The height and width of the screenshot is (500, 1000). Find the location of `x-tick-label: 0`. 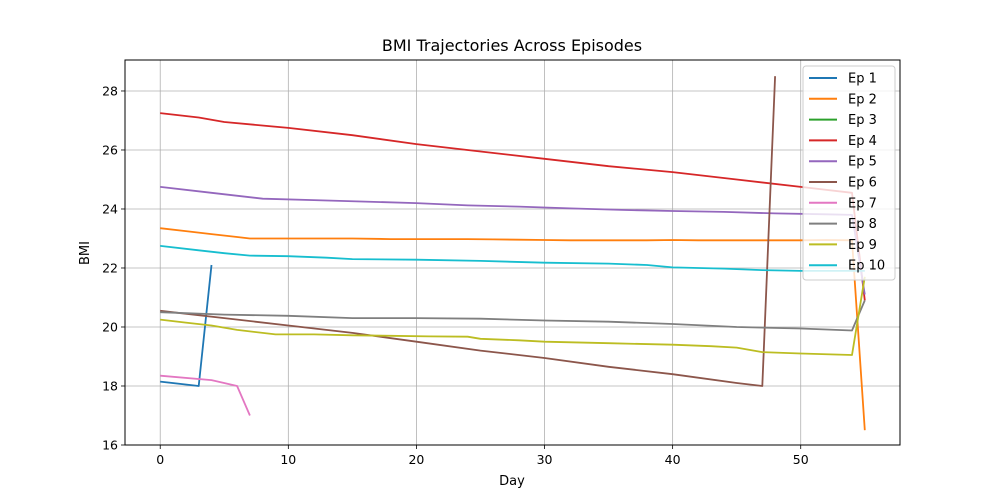

x-tick-label: 0 is located at coordinates (160, 459).